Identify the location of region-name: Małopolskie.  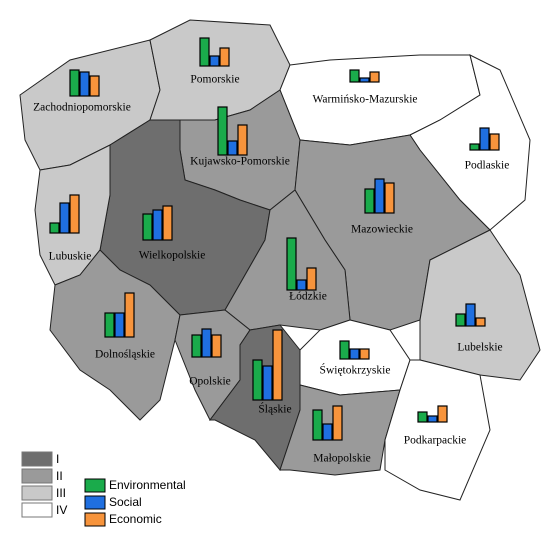
(342, 459).